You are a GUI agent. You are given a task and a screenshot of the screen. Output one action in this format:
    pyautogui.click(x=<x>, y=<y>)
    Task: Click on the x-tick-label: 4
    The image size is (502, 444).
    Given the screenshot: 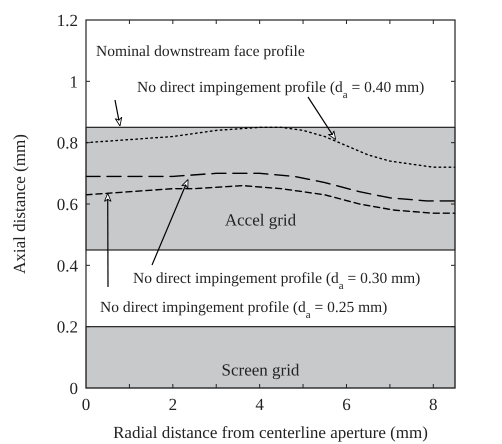 What is the action you would take?
    pyautogui.click(x=259, y=404)
    